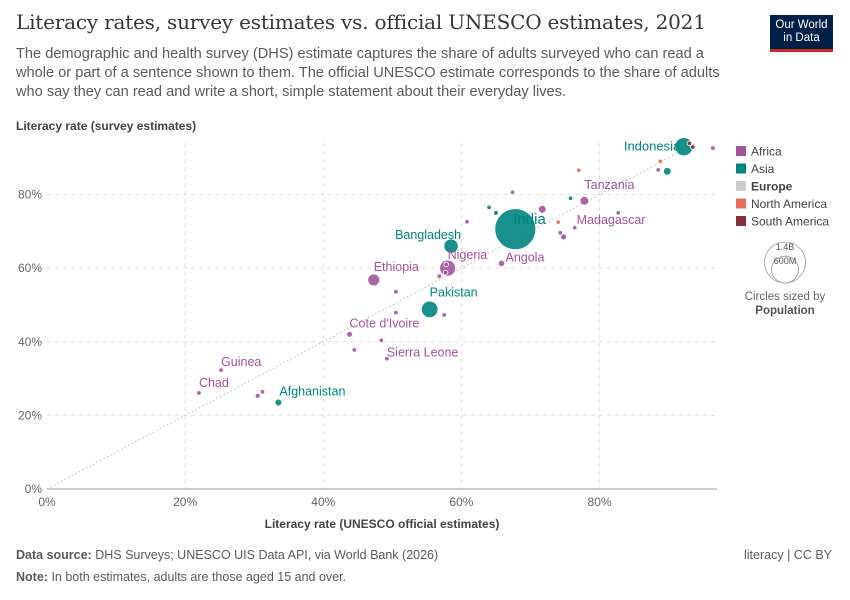 Image resolution: width=850 pixels, height=600 pixels. What do you see at coordinates (428, 235) in the screenshot?
I see `point-label: Bangladesh` at bounding box center [428, 235].